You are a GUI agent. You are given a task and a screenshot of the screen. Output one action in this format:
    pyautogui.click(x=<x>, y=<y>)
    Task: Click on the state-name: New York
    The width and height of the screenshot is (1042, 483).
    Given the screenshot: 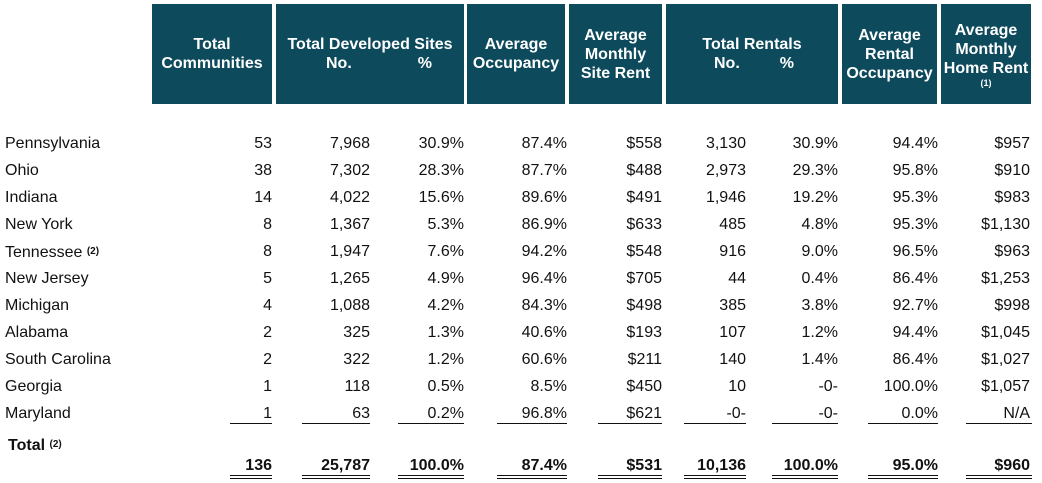 What is the action you would take?
    pyautogui.click(x=39, y=225)
    